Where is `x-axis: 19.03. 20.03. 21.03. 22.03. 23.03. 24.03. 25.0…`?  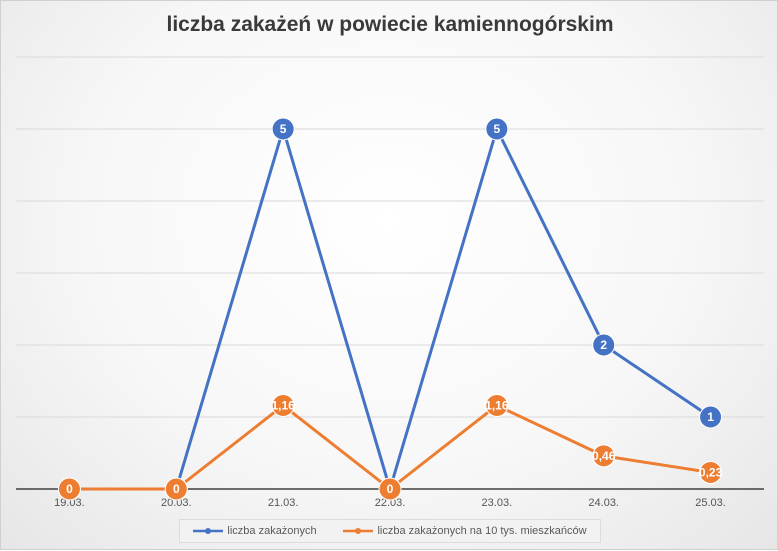
x-axis: 19.03. 20.03. 21.03. 22.03. 23.03. 24.03. 25.0… is located at coordinates (390, 498).